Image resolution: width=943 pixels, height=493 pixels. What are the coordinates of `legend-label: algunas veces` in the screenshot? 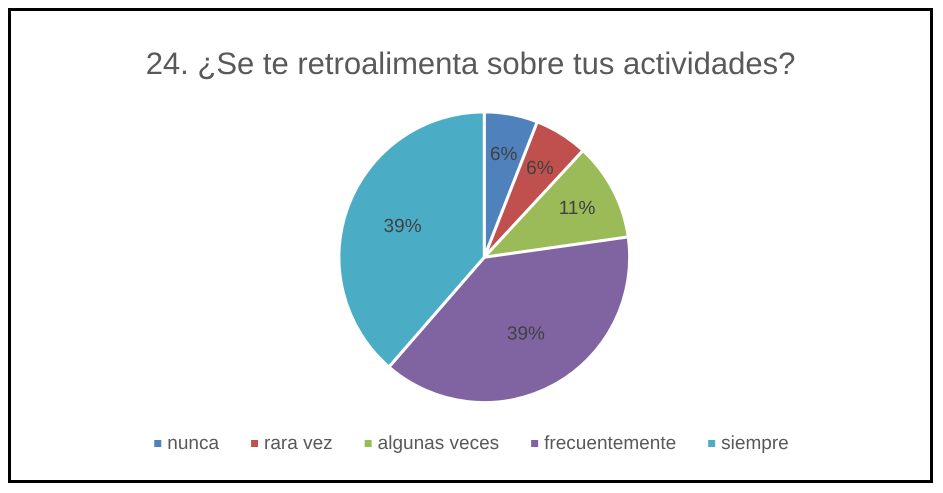 It's located at (439, 443).